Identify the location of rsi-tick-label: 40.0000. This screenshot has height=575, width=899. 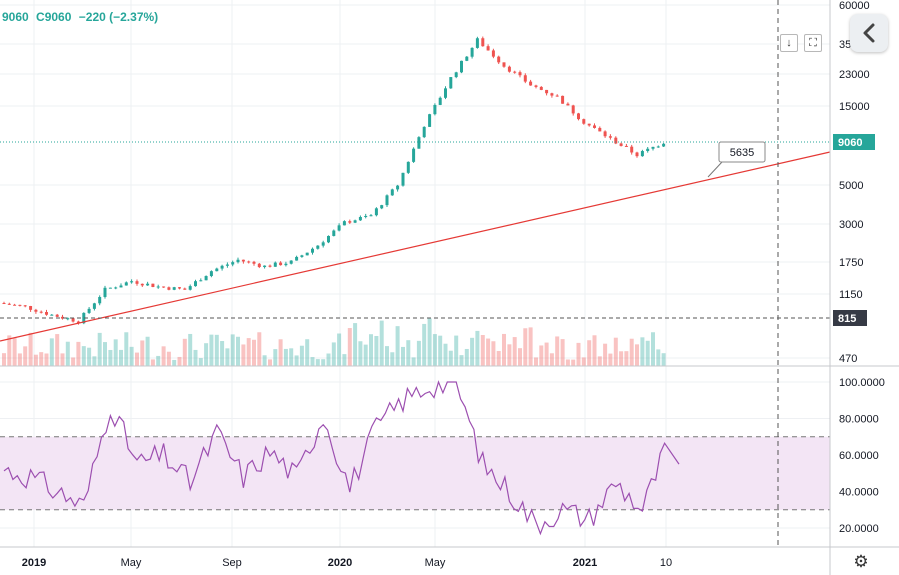
(859, 493).